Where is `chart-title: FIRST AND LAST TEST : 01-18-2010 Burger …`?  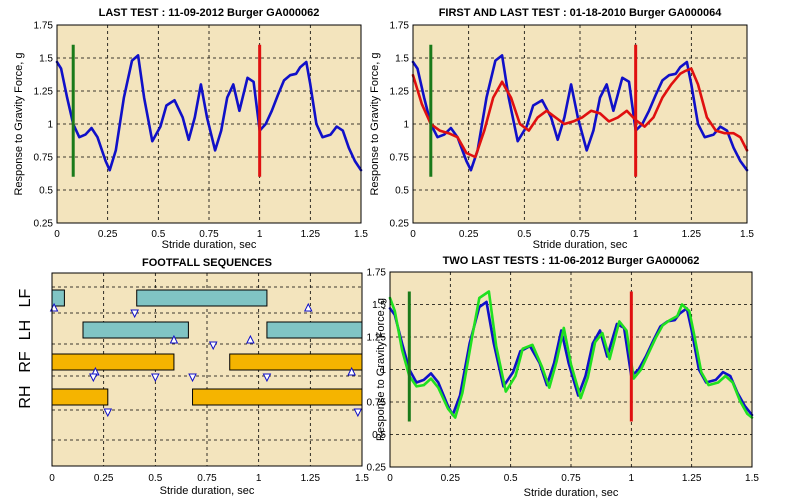 chart-title: FIRST AND LAST TEST : 01-18-2010 Burger … is located at coordinates (581, 13).